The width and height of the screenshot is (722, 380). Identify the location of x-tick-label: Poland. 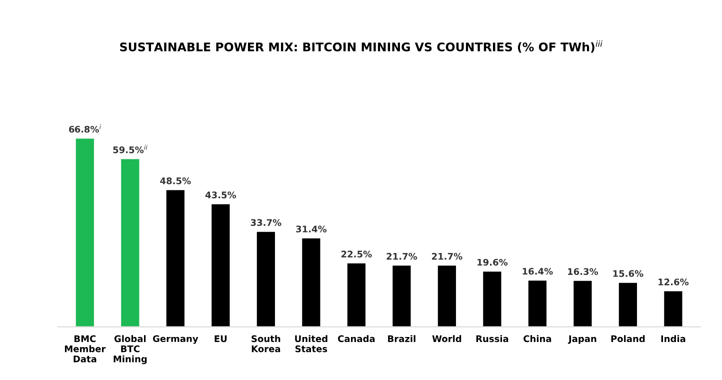
(628, 338).